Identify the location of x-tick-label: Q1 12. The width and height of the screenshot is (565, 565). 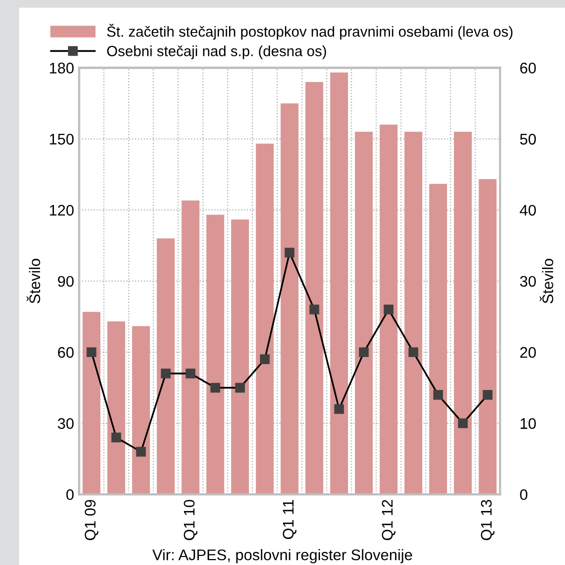
(389, 520).